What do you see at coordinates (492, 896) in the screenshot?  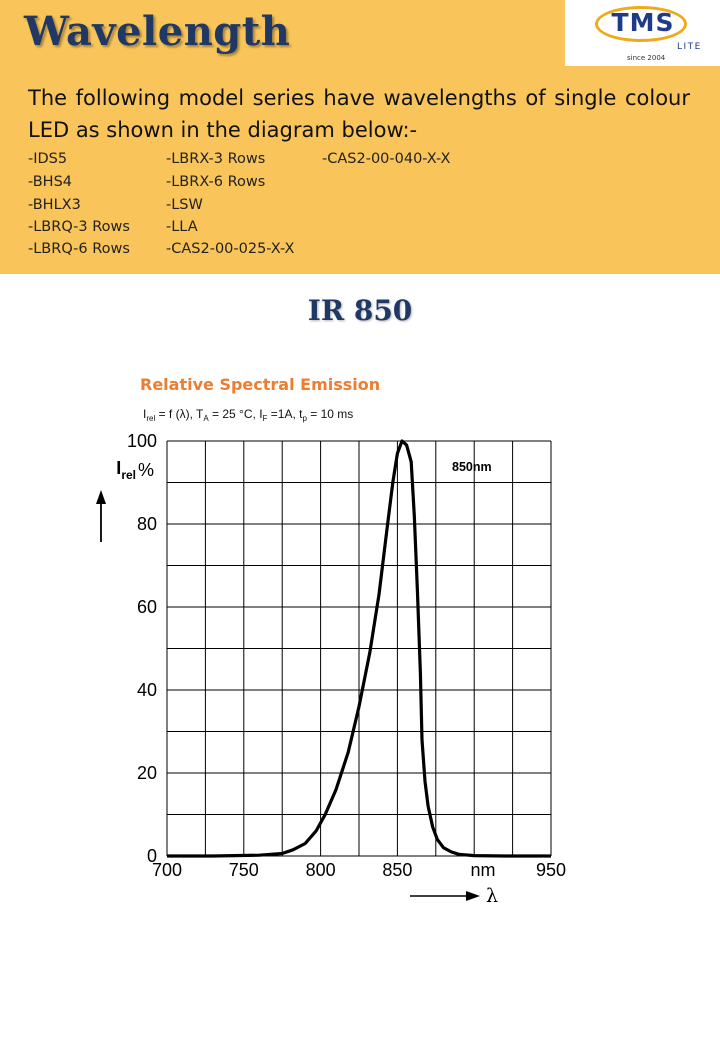 I see `x-axis-label: λ` at bounding box center [492, 896].